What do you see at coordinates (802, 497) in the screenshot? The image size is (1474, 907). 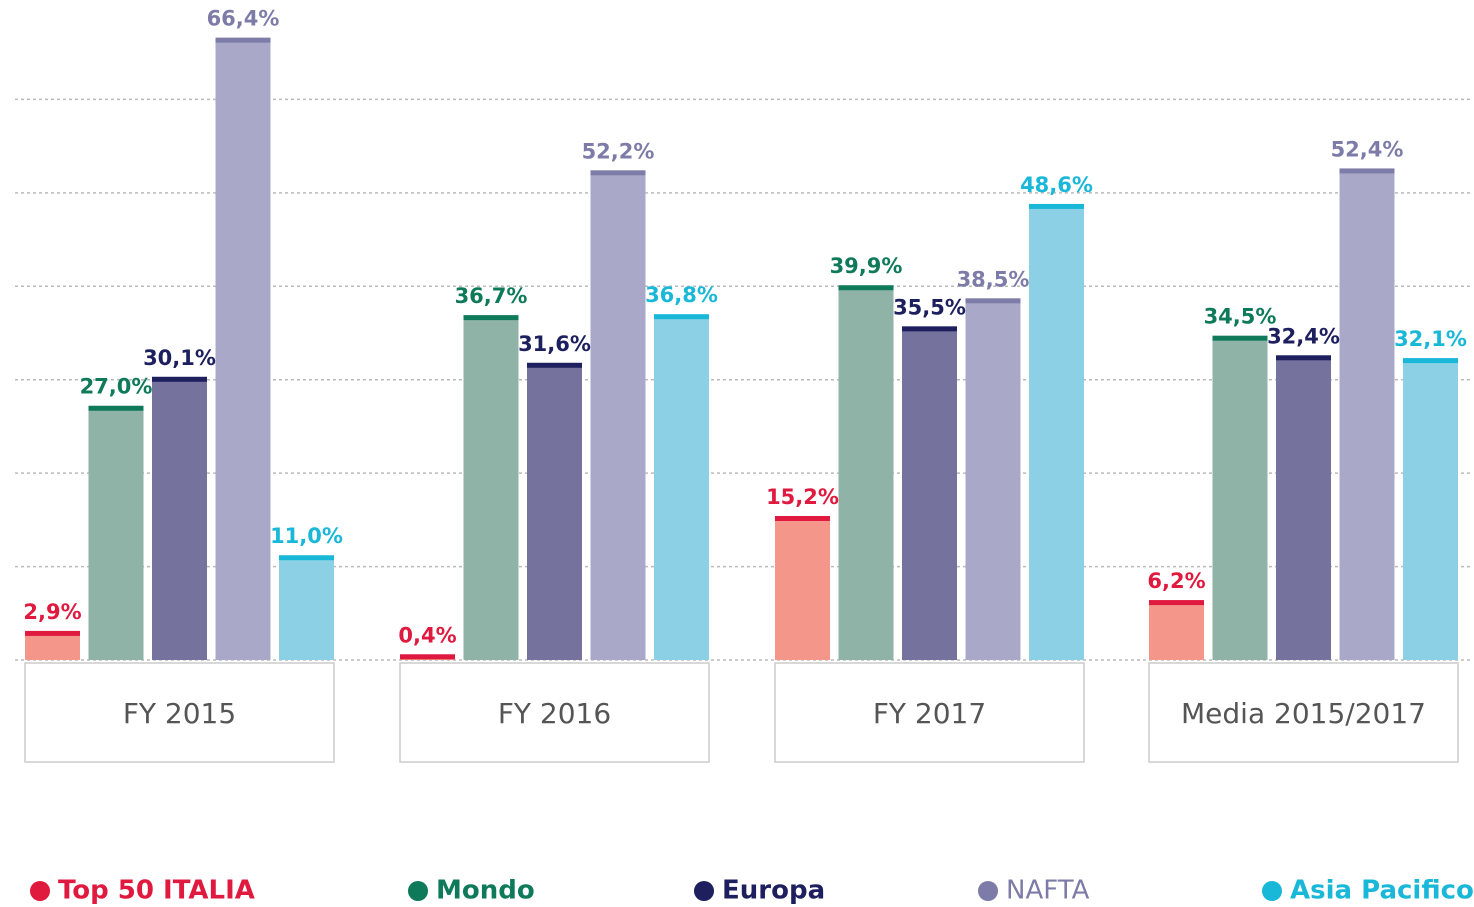 I see `value-label: 15,2%` at bounding box center [802, 497].